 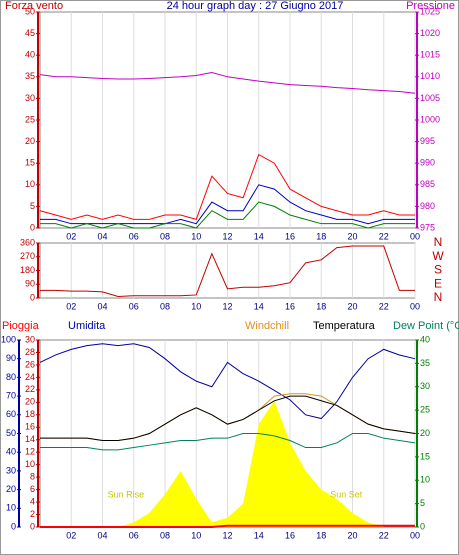 What do you see at coordinates (32, 501) in the screenshot?
I see `y-tick-label: 4` at bounding box center [32, 501].